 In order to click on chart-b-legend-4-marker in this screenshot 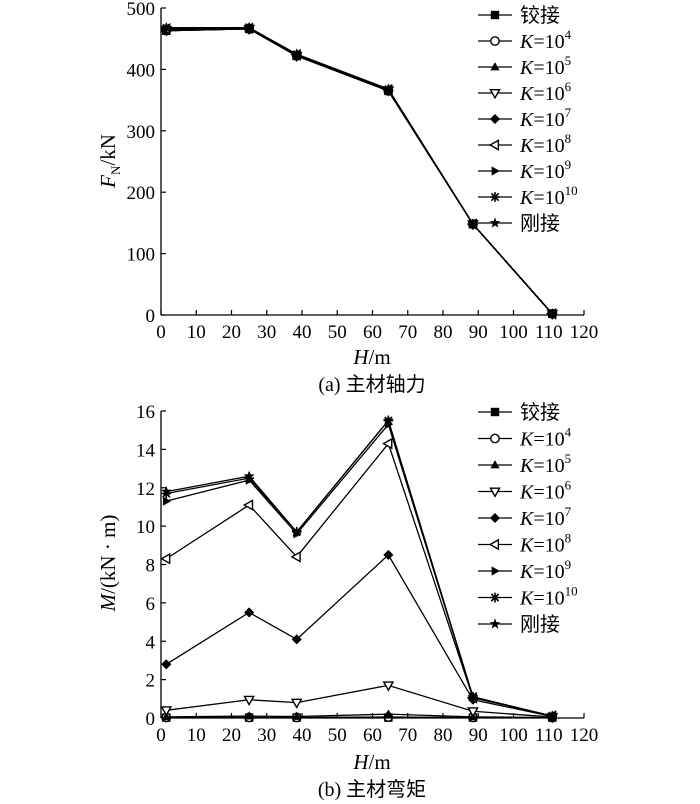, I will do `click(495, 518)`.